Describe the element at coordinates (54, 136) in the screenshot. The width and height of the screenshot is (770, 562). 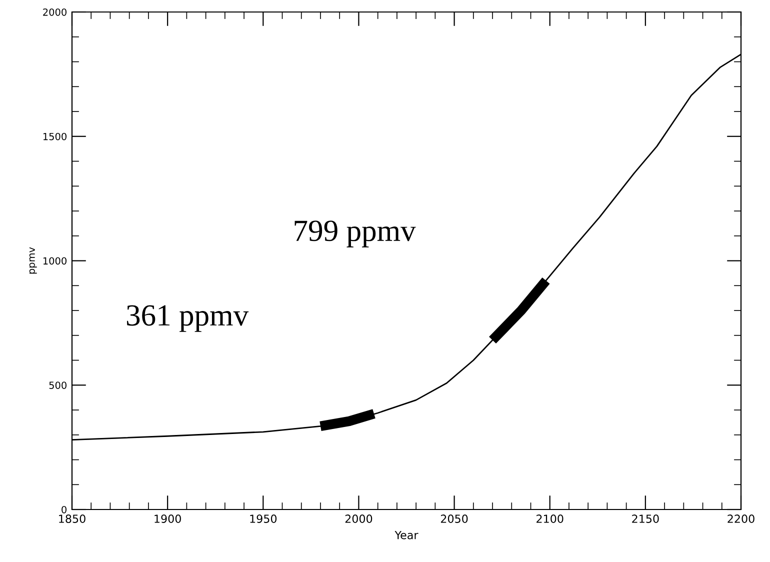
I see `y-tick-label: 1500` at that location.